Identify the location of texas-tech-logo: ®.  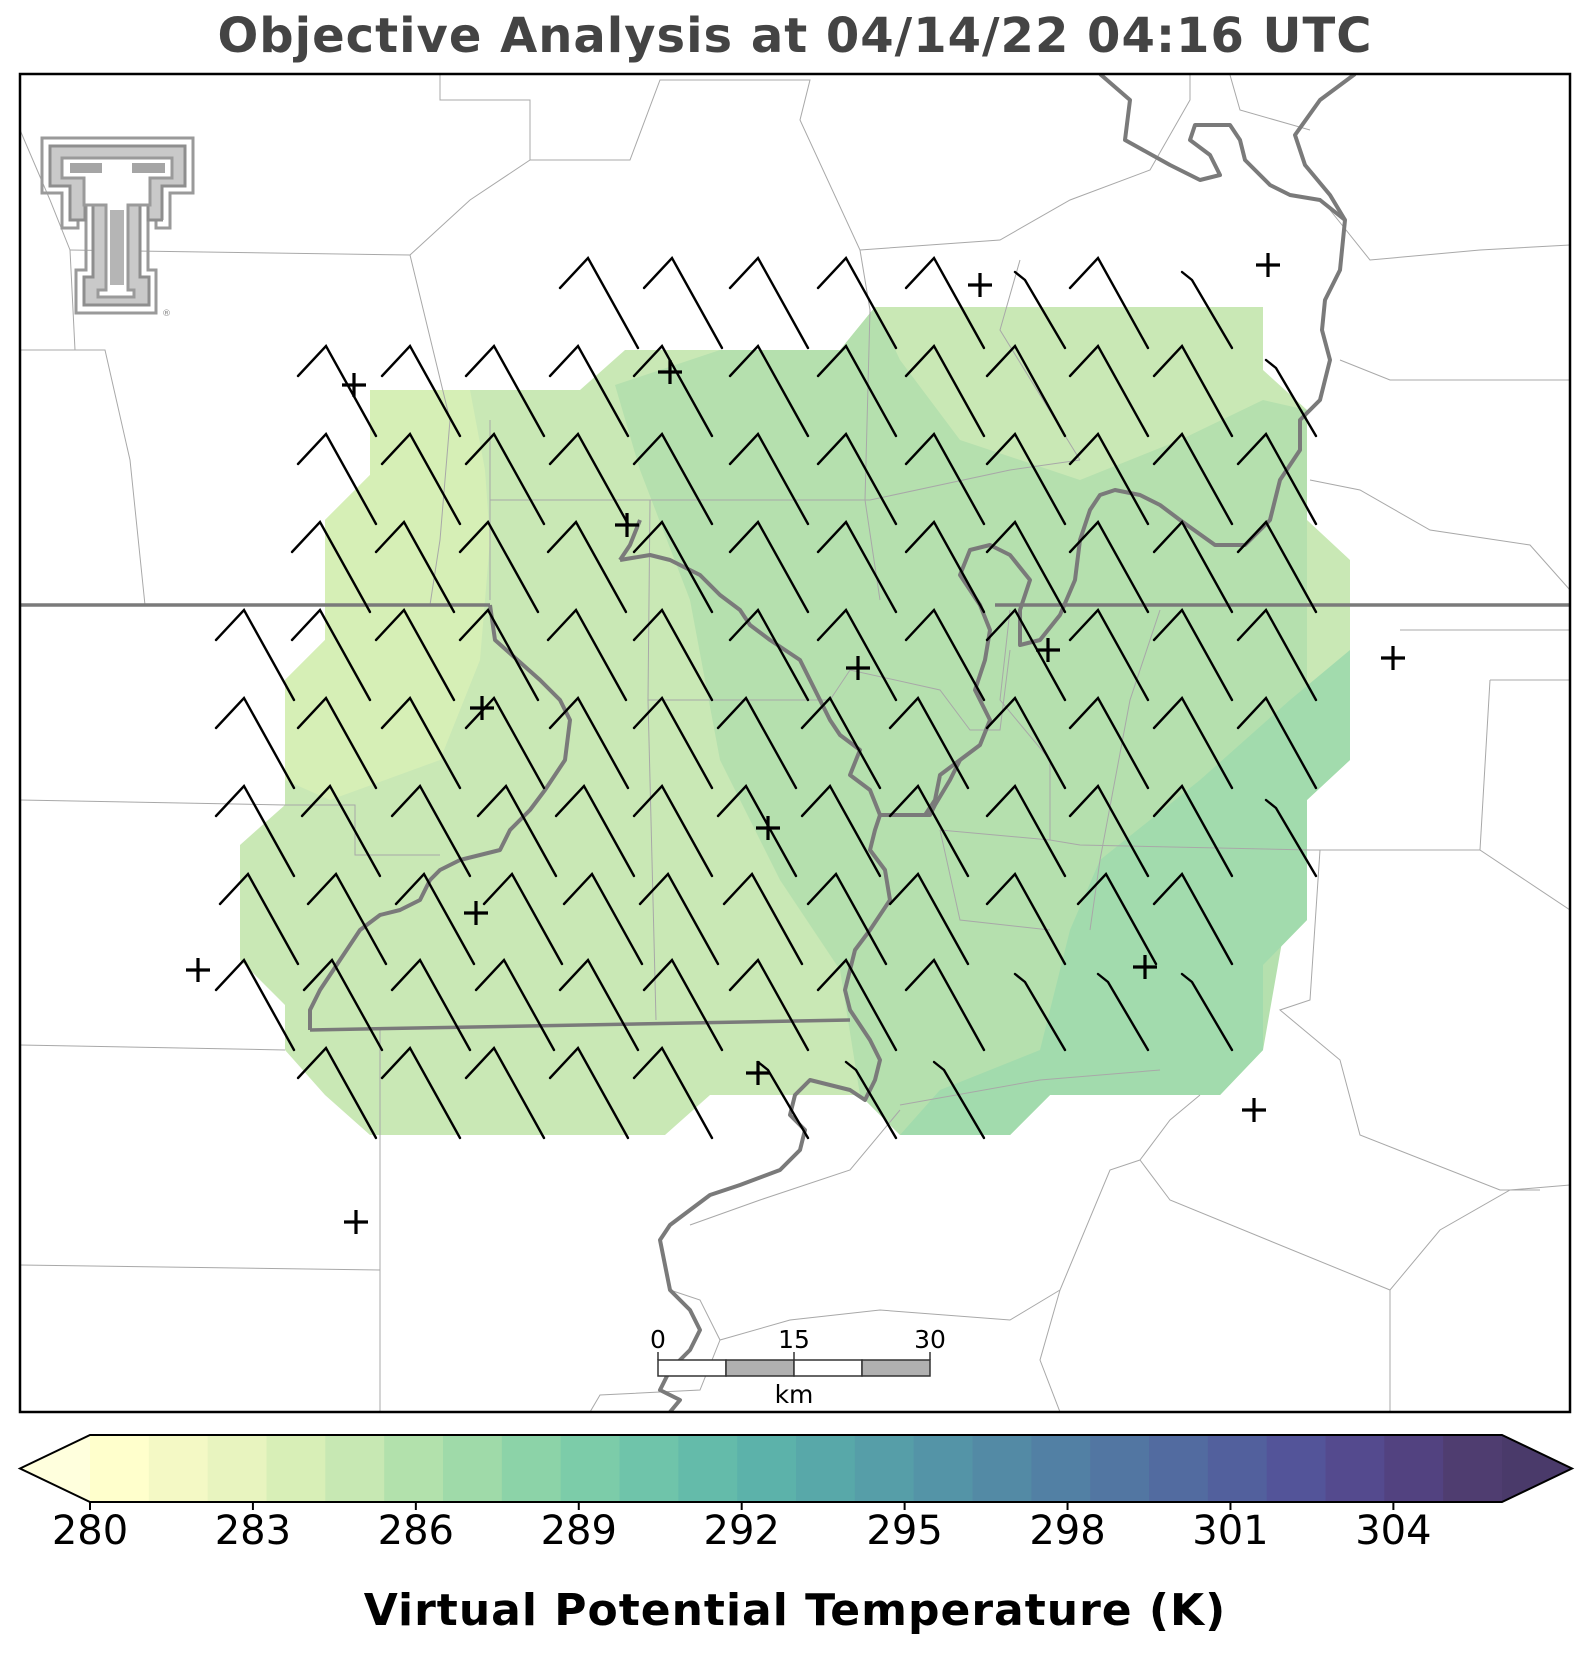
(117, 227).